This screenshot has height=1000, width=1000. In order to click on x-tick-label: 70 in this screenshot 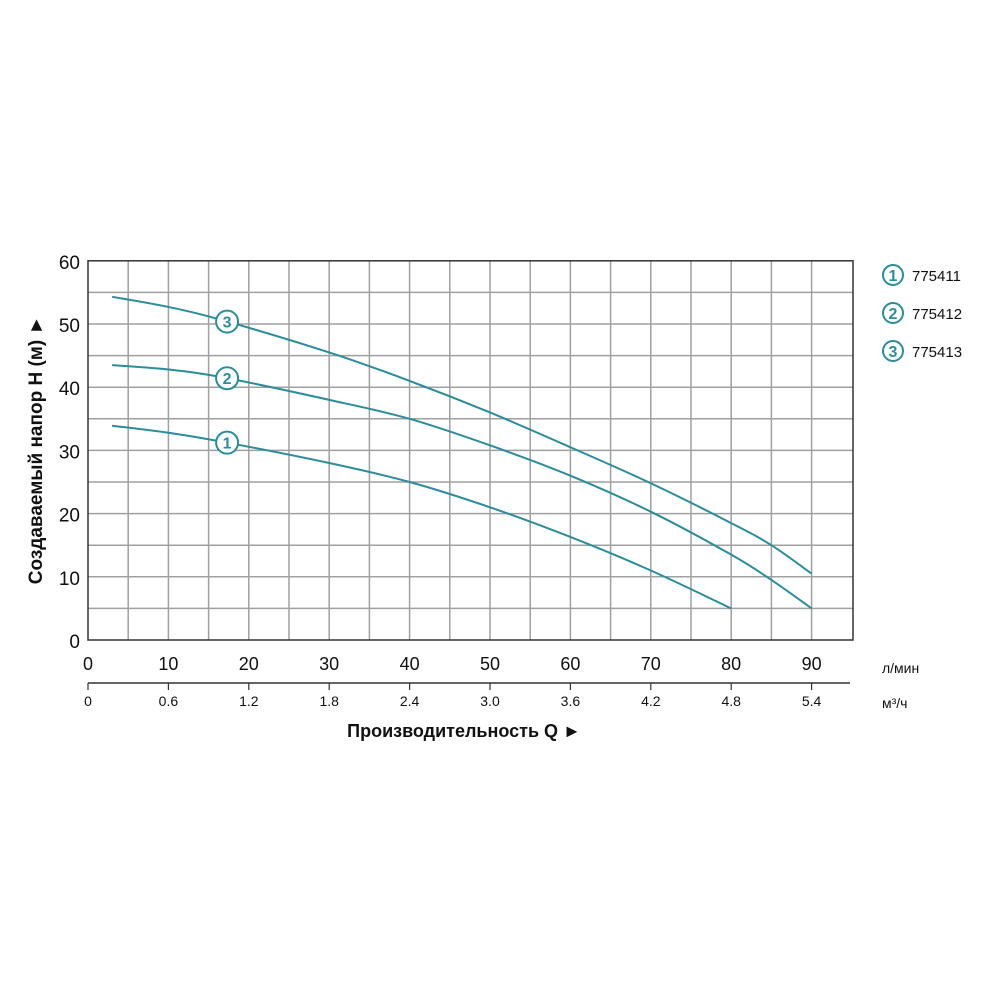, I will do `click(651, 664)`.